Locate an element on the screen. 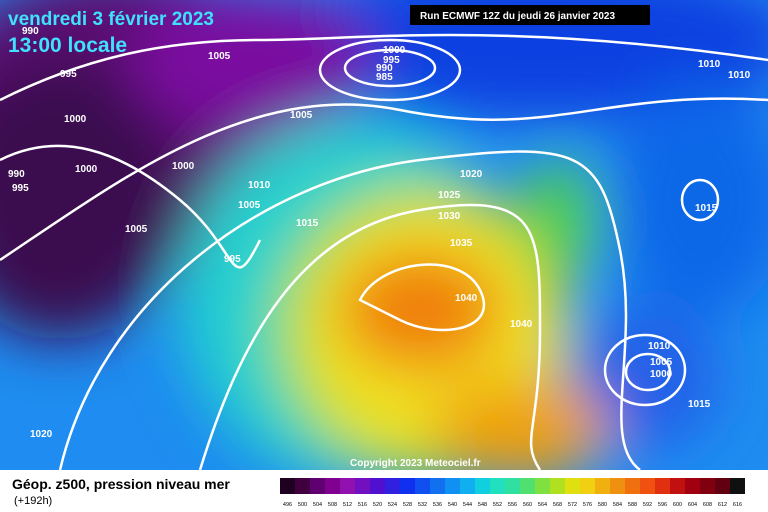 The height and width of the screenshot is (512, 768). legend-label: 596 is located at coordinates (662, 505).